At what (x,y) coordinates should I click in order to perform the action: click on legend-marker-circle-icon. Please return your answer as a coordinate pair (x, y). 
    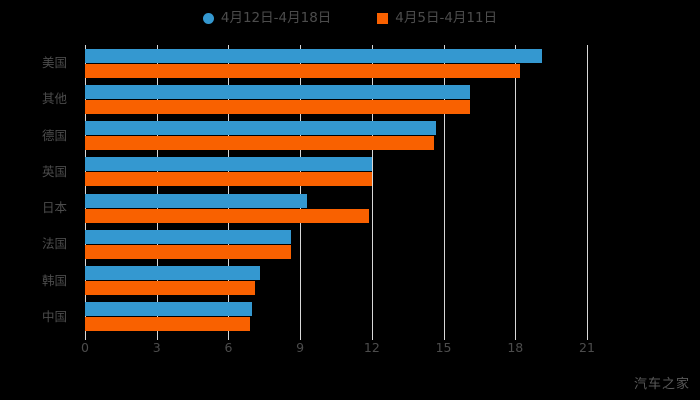
    Looking at the image, I should click on (208, 18).